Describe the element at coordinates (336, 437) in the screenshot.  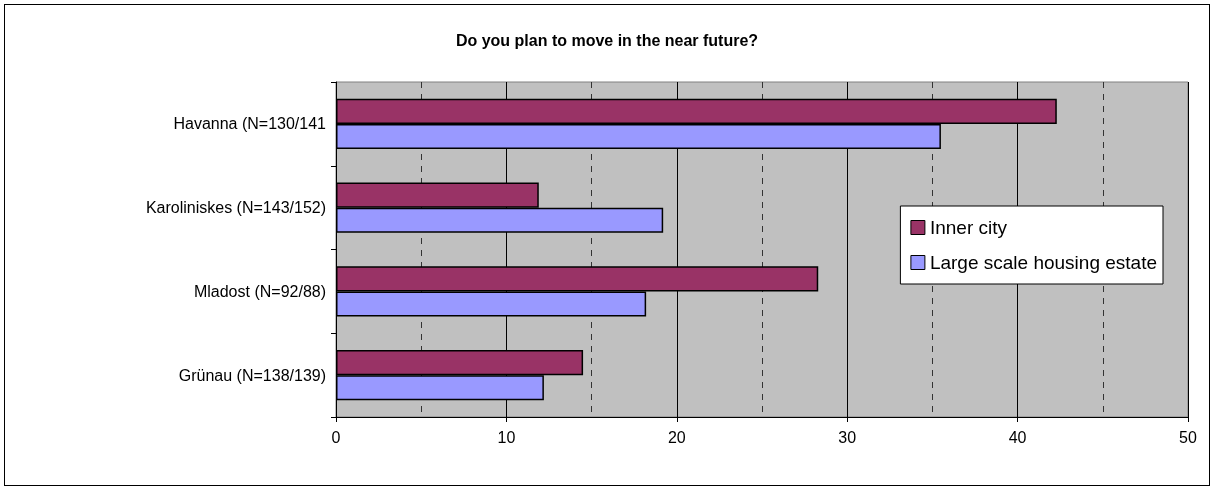
I see `x-tick-label: 0` at that location.